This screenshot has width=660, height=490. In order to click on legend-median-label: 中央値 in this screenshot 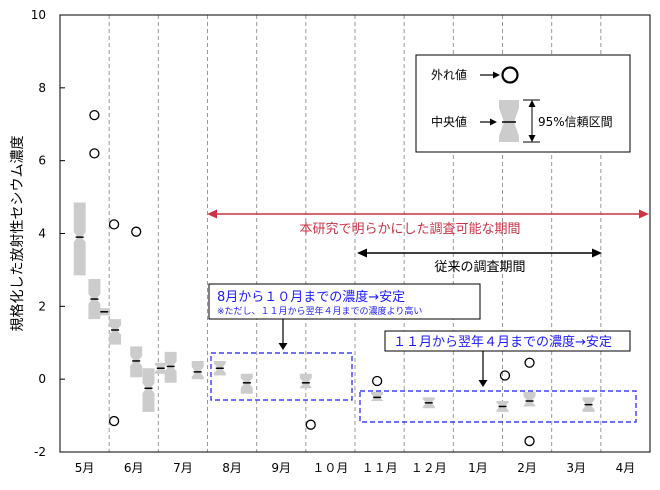, I will do `click(449, 121)`.